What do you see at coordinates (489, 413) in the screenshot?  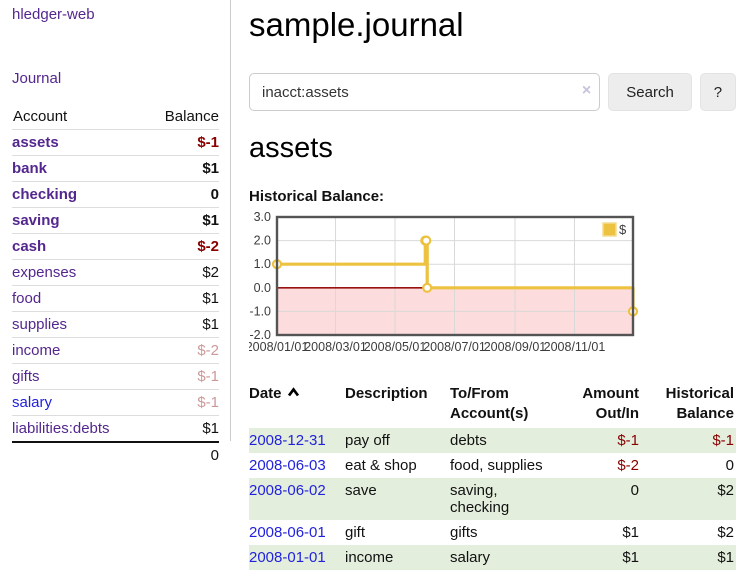 I see `register-col-accounts-line2: Account(s)` at bounding box center [489, 413].